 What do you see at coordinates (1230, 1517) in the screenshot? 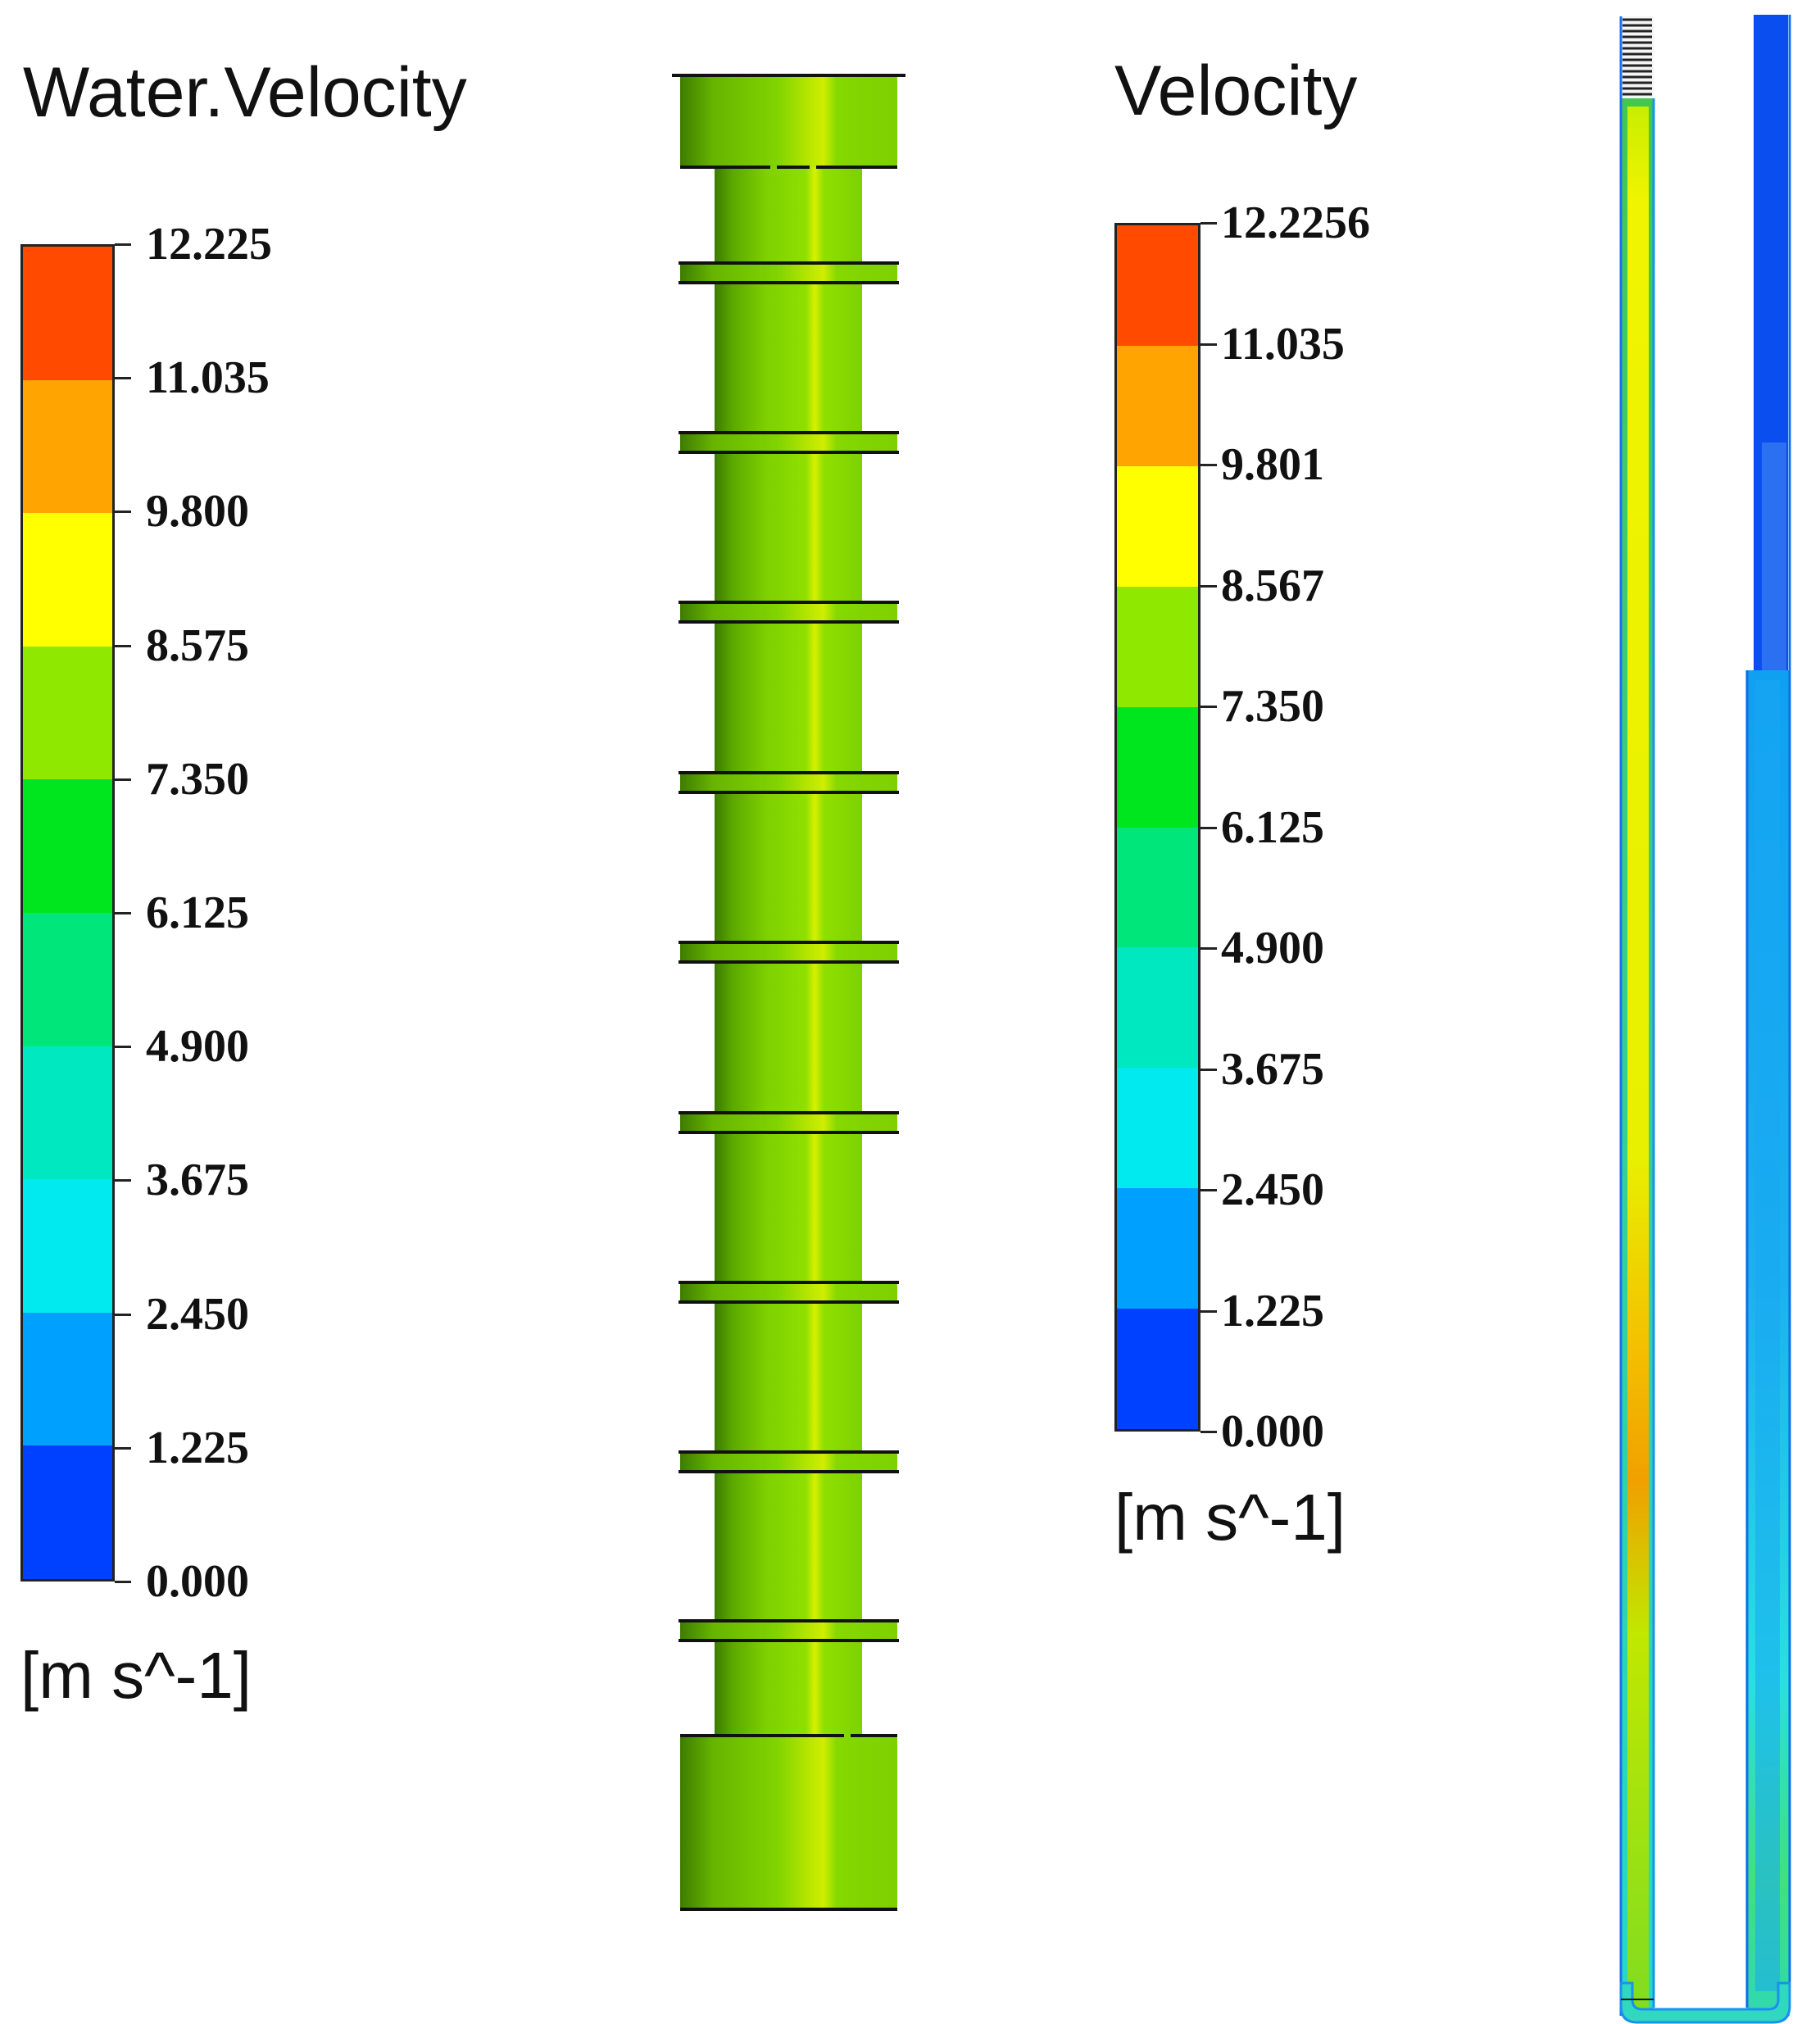
I see `legend-right-unit: [m s^-1]` at bounding box center [1230, 1517].